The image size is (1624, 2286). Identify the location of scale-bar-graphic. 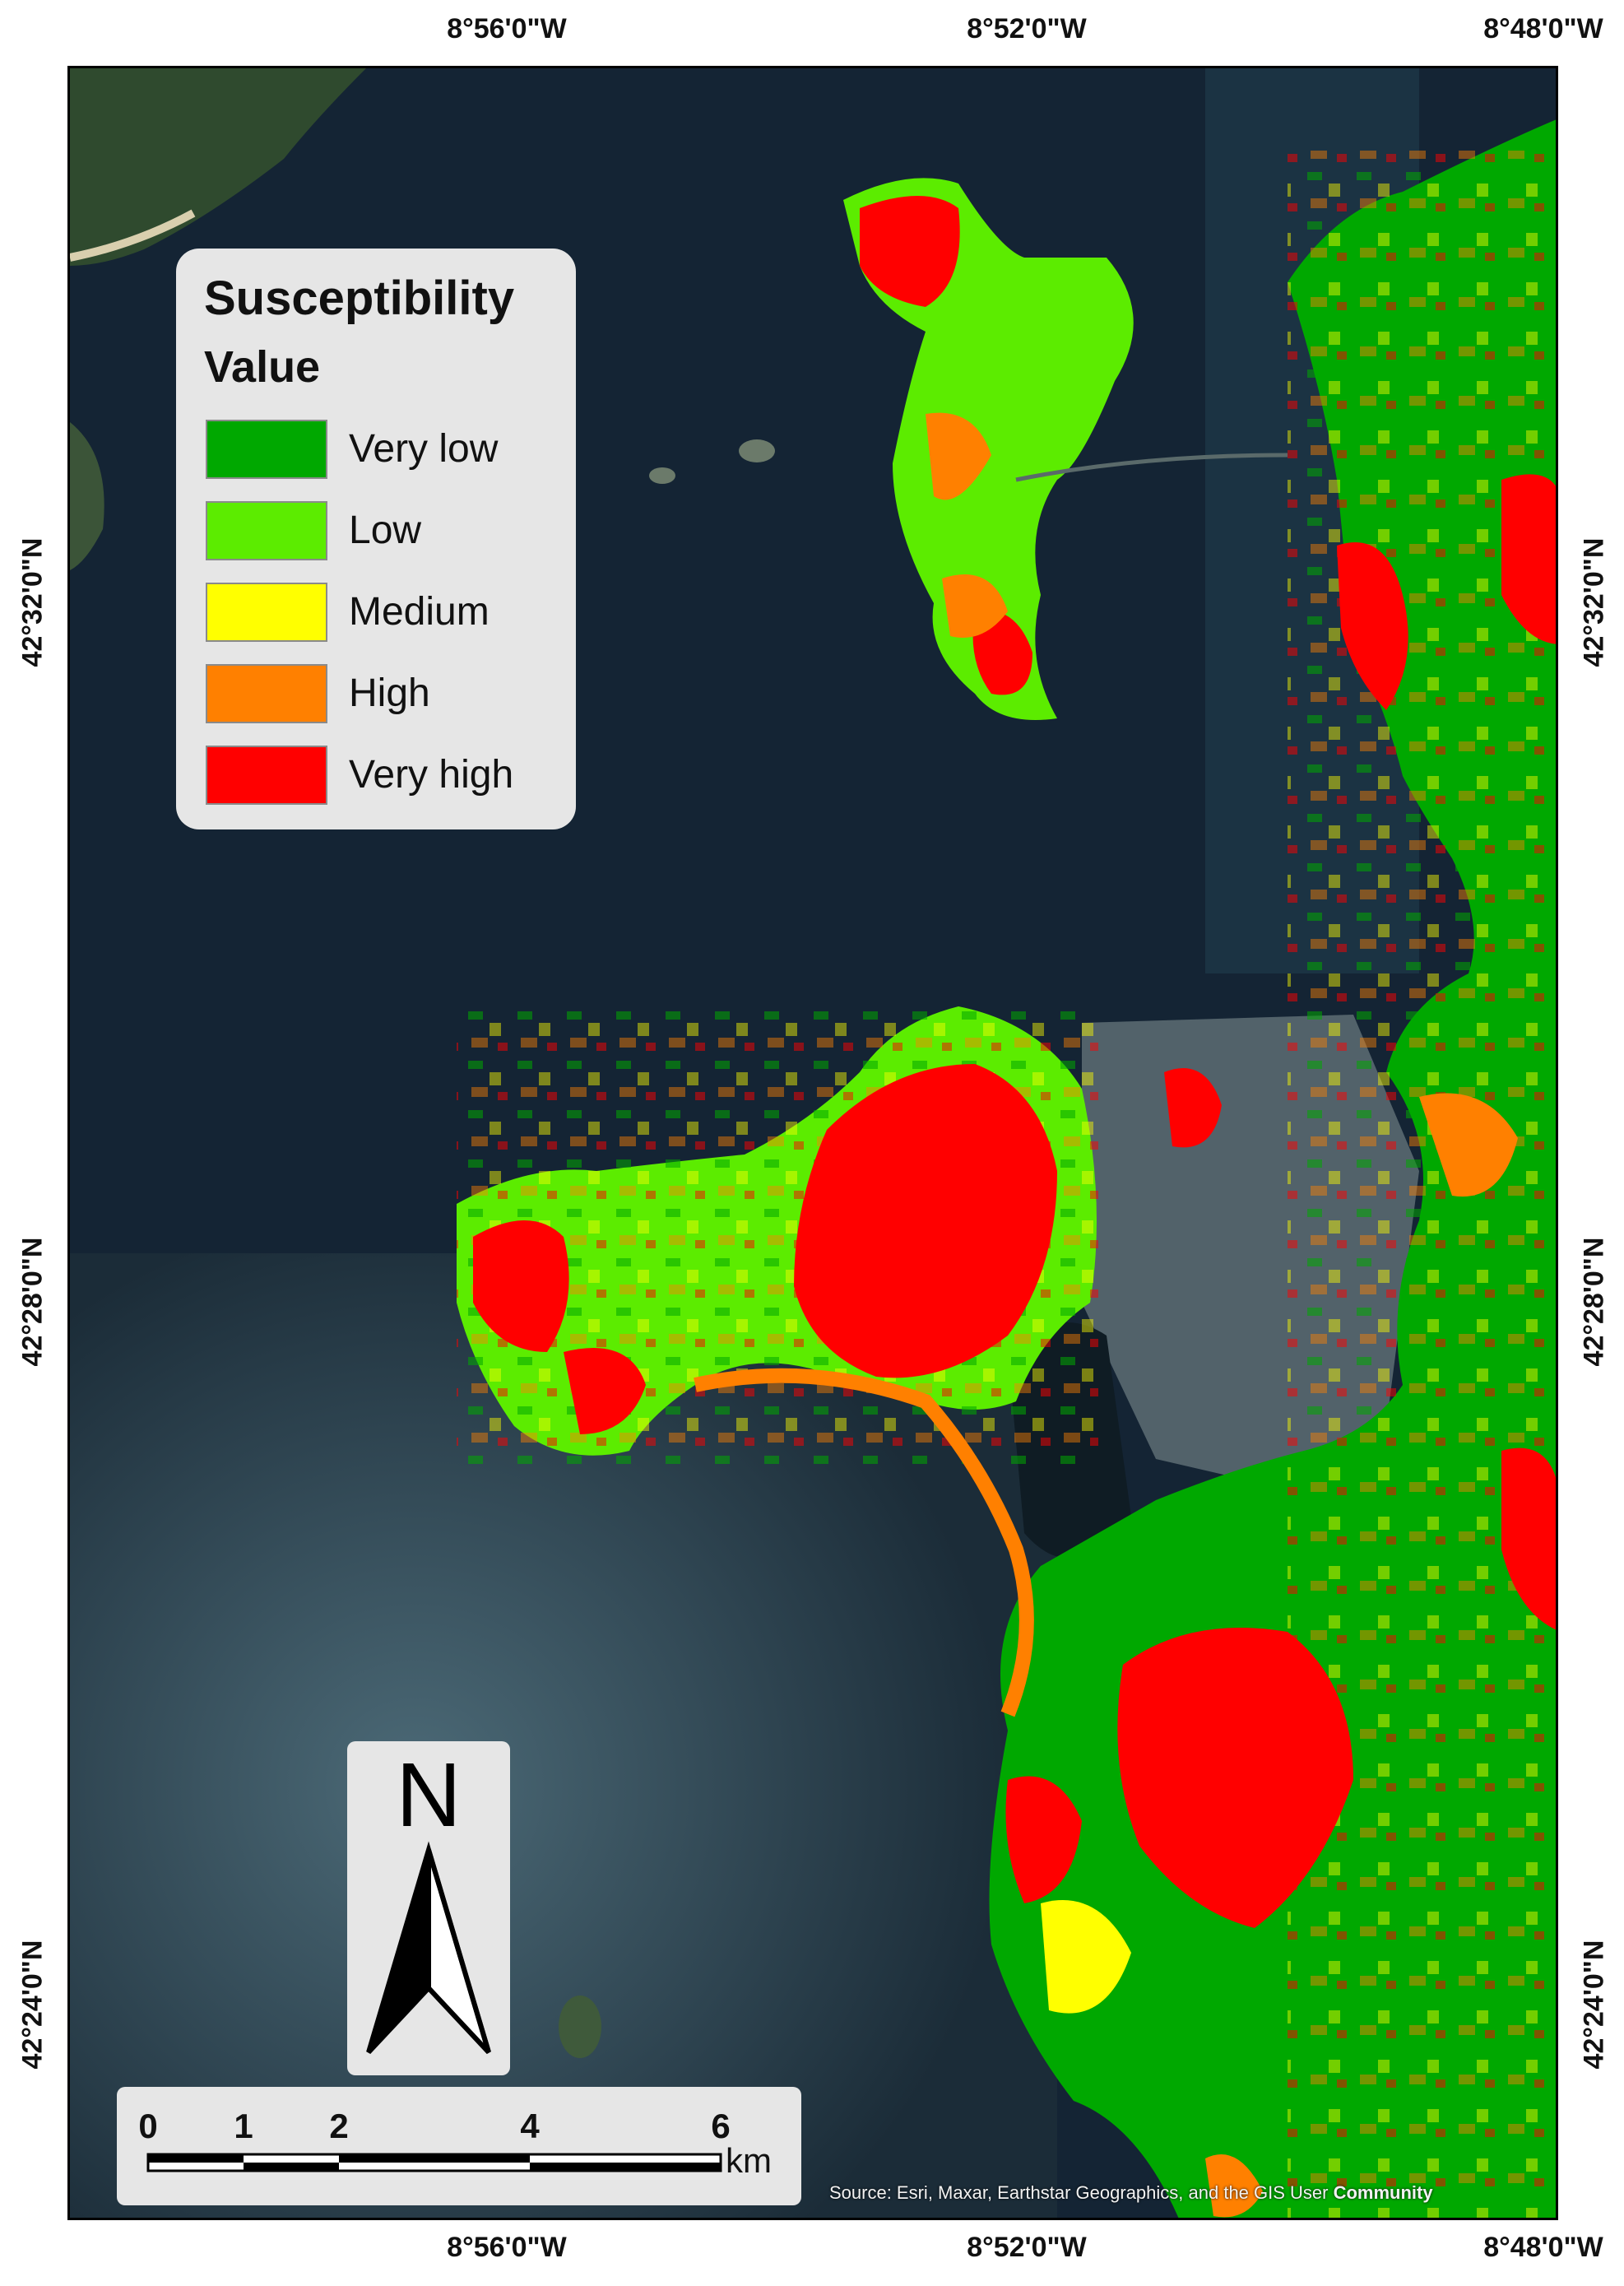
(434, 2162).